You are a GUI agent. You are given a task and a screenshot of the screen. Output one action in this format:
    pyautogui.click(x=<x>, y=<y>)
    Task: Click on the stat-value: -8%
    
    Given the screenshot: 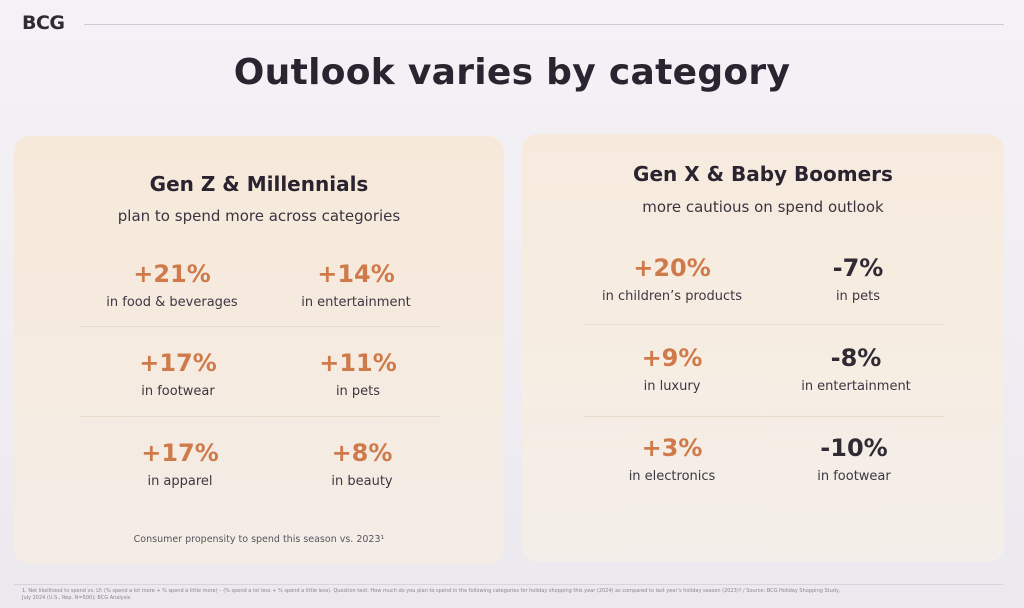 What is the action you would take?
    pyautogui.click(x=856, y=358)
    